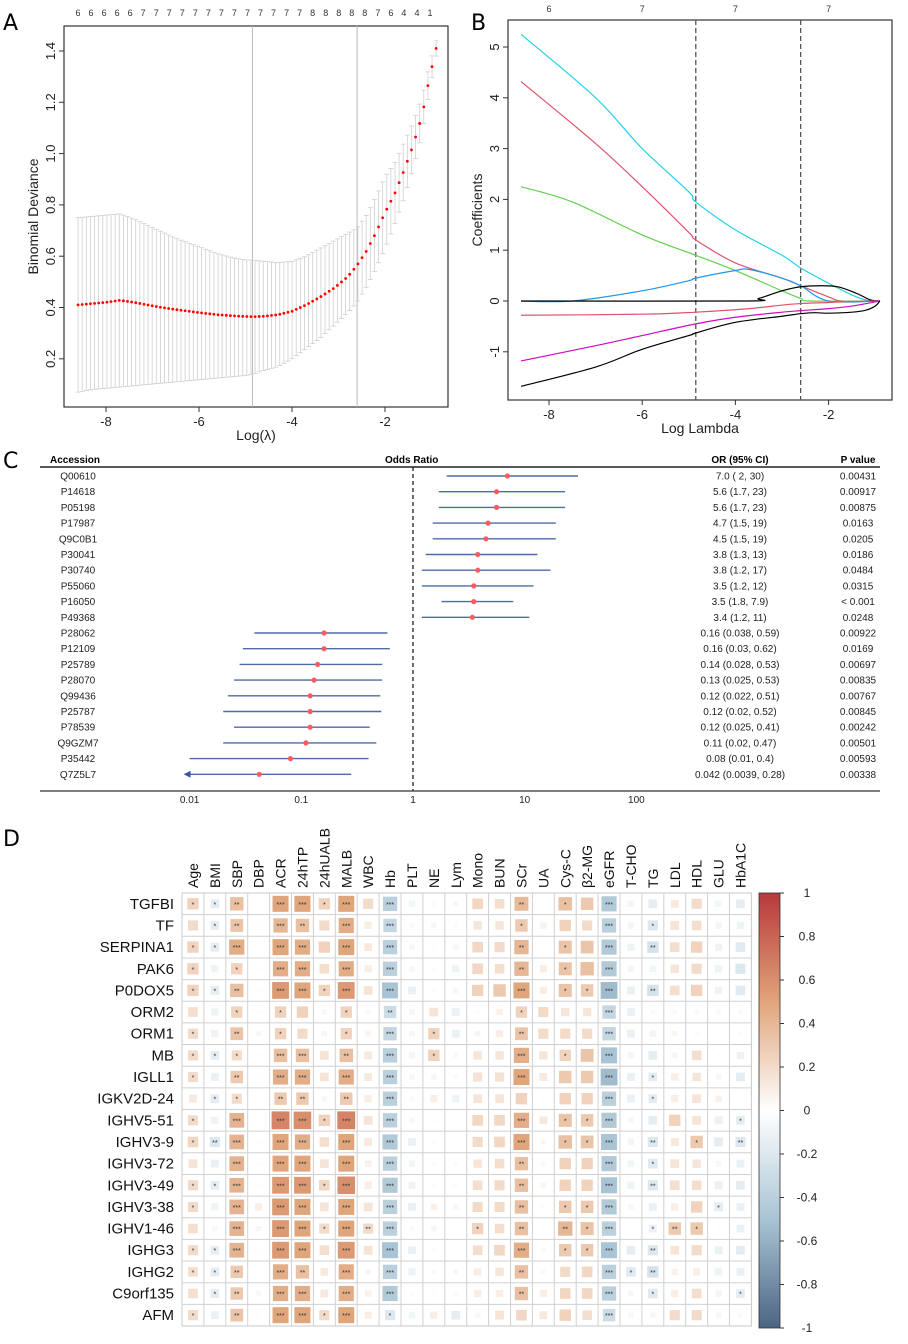  Describe the element at coordinates (456, 875) in the screenshot. I see `column-label: Lym` at that location.